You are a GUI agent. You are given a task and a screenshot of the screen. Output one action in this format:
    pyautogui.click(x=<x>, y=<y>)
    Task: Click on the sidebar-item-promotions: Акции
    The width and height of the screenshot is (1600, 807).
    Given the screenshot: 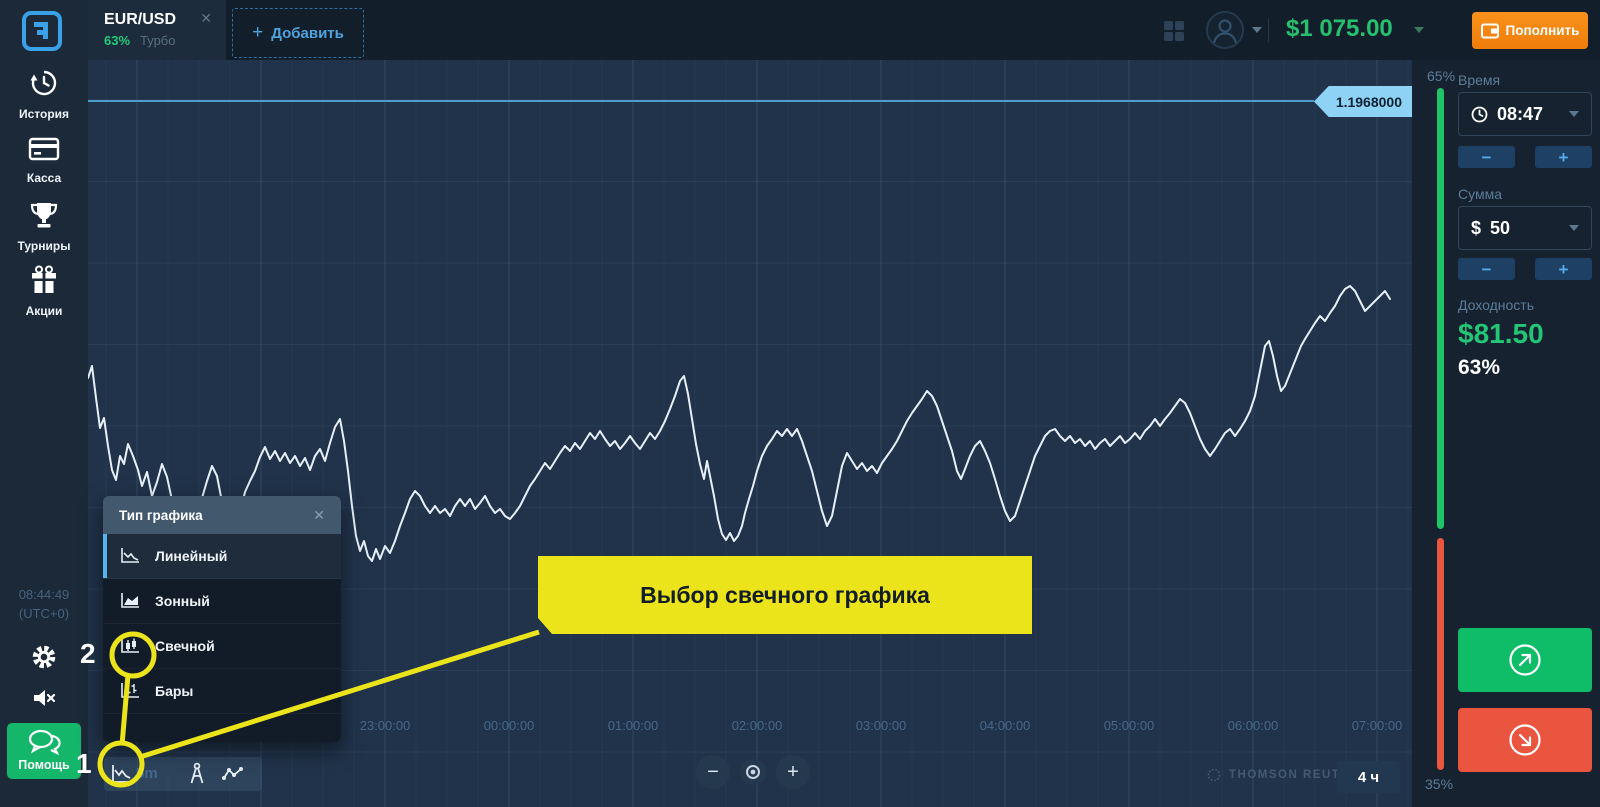 What is the action you would take?
    pyautogui.click(x=44, y=291)
    